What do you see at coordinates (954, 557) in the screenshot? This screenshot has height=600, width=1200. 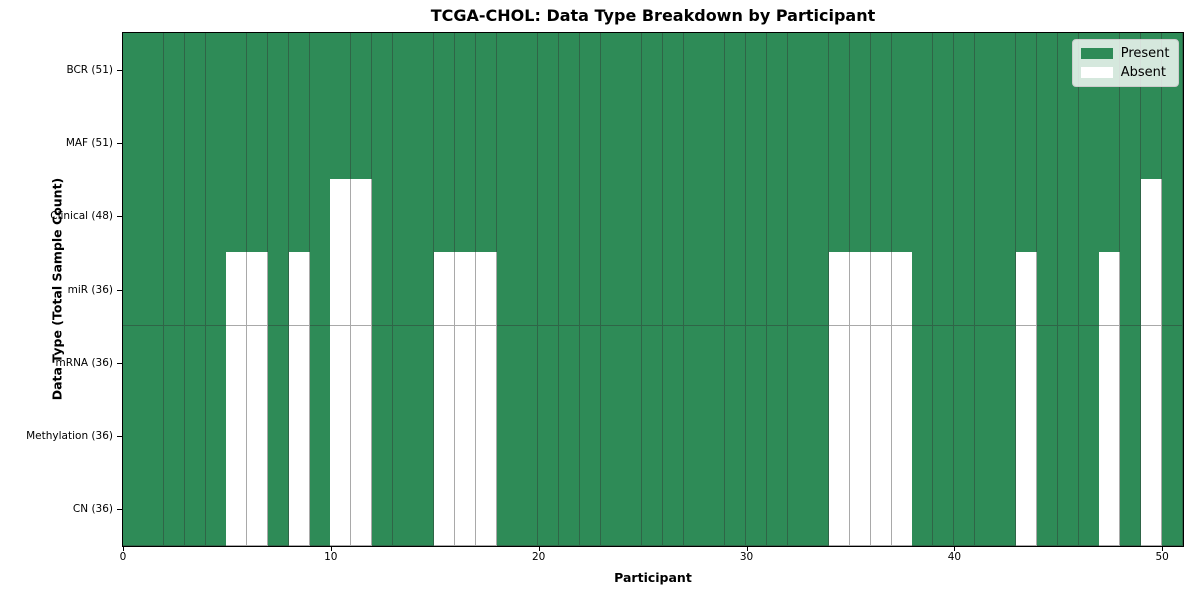 I see `x-tick-label: 40` at bounding box center [954, 557].